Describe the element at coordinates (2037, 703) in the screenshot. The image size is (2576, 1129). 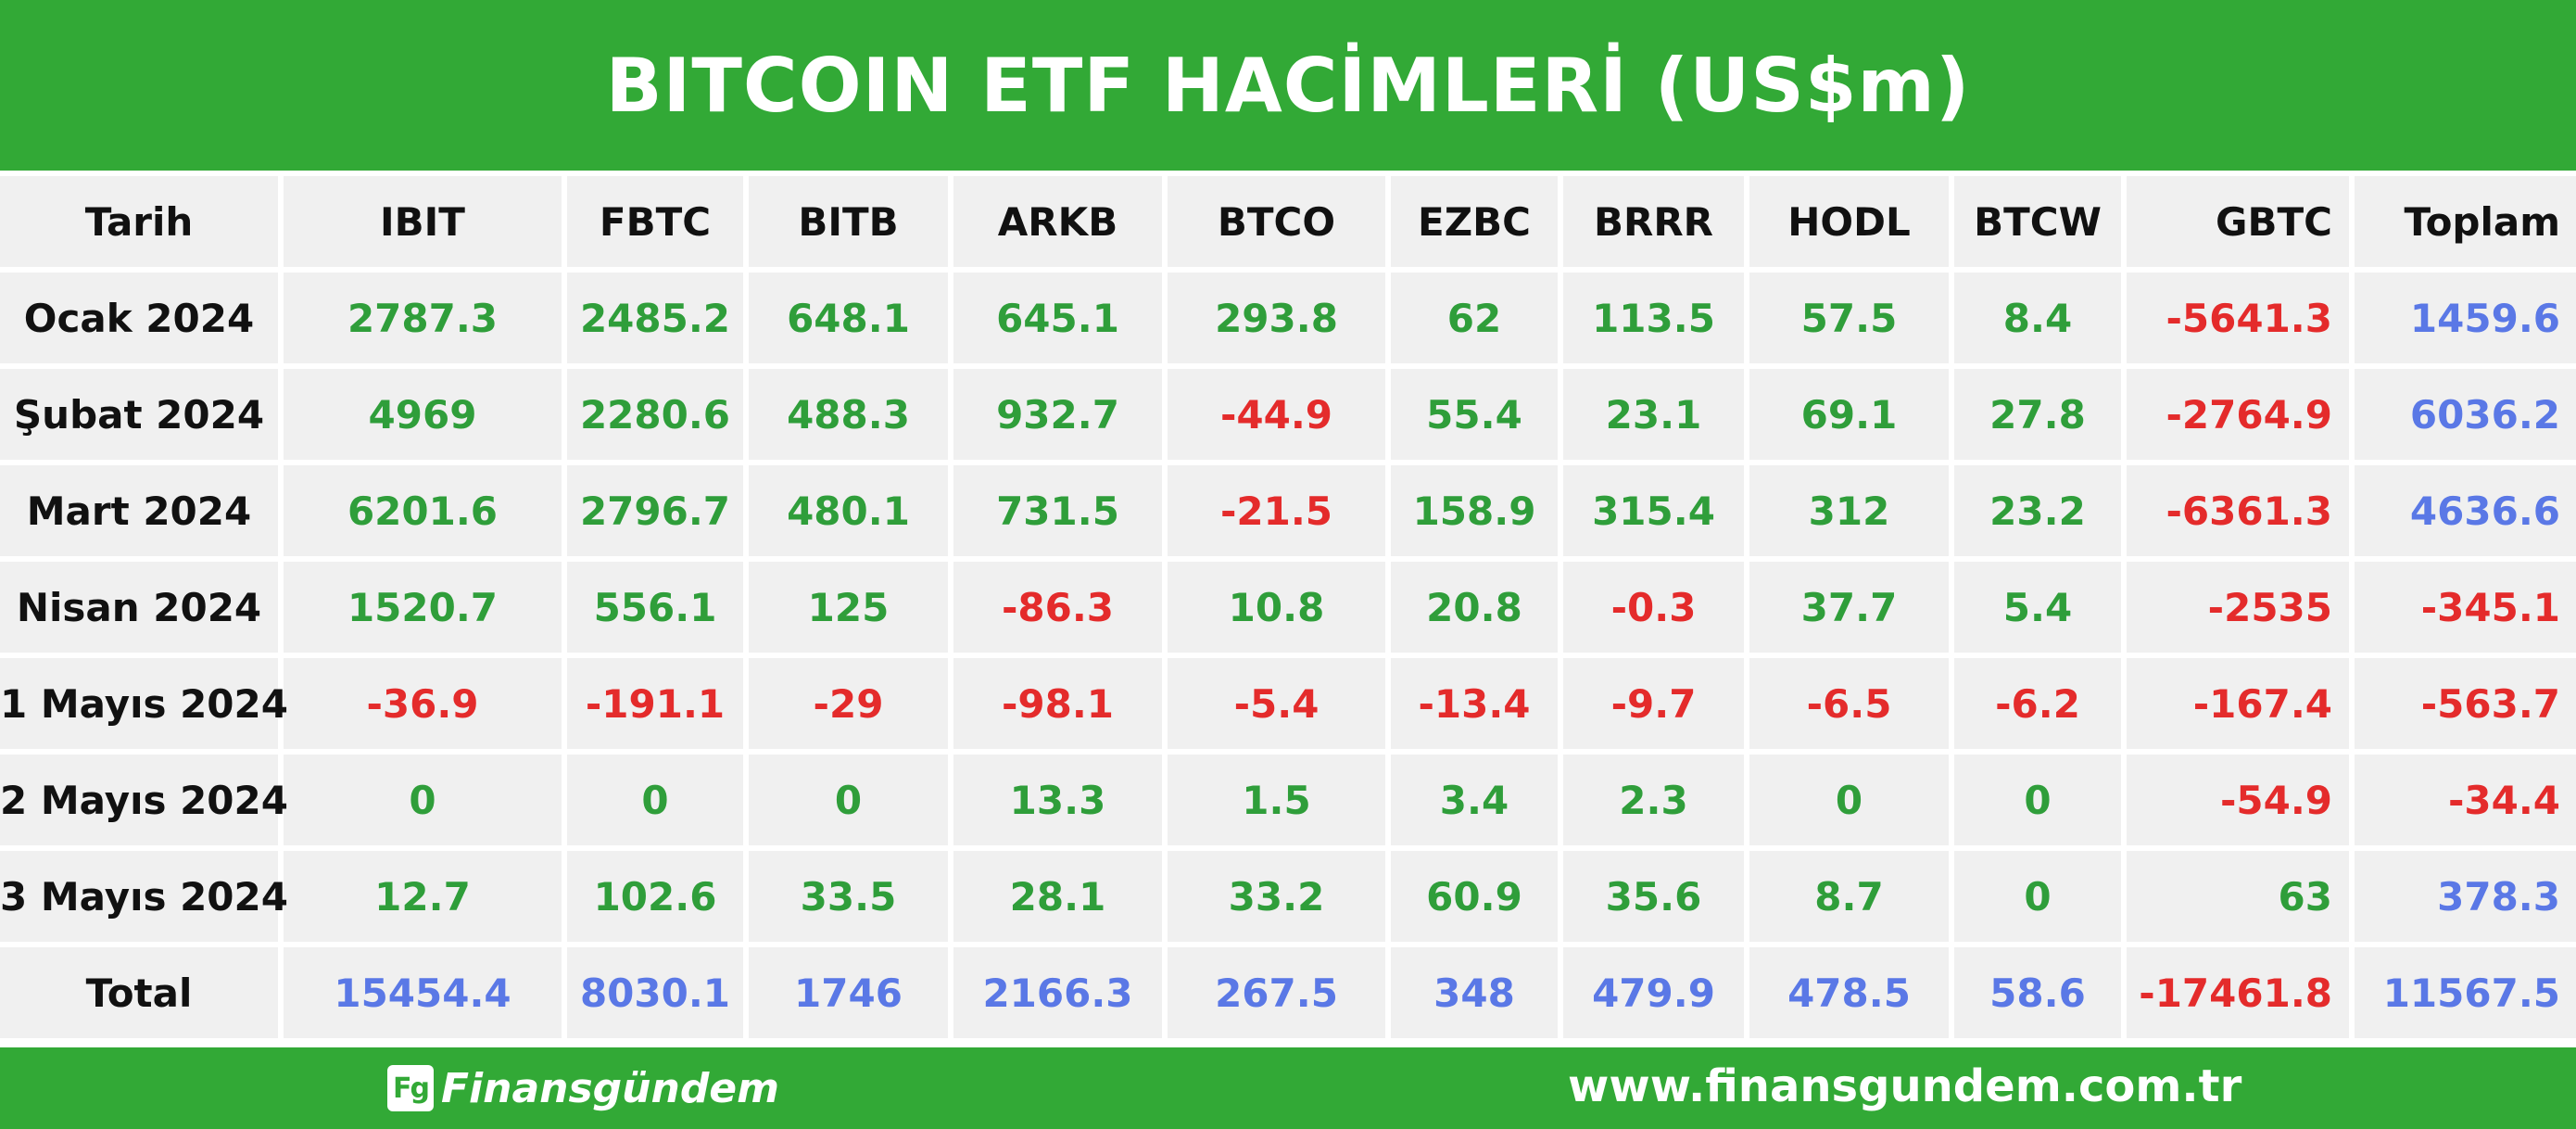
I see `value-cell: -6.2` at that location.